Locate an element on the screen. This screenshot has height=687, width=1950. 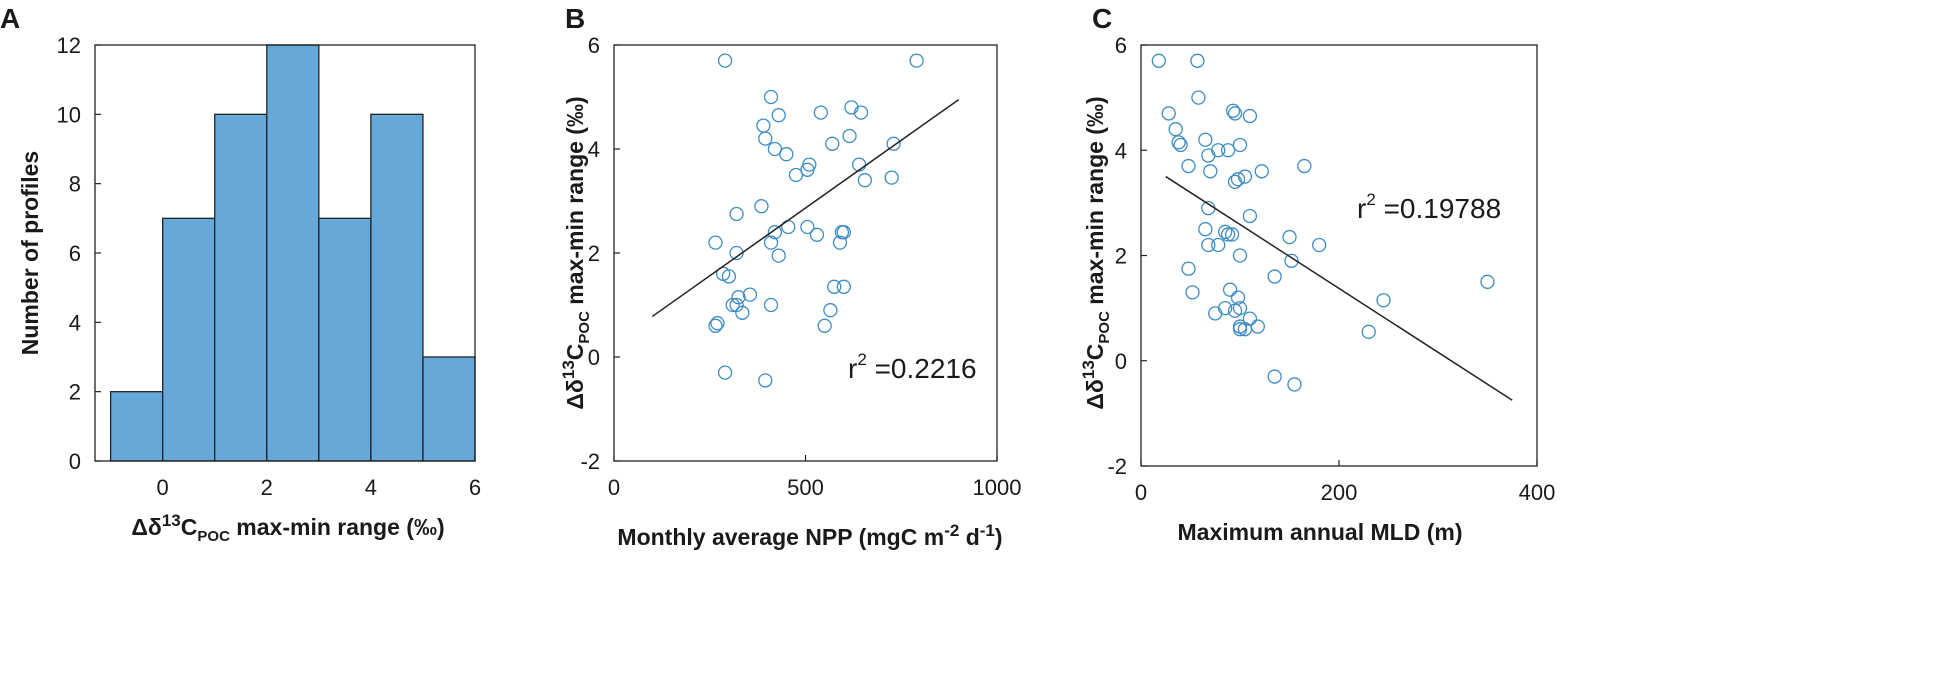
y-axis-label-delta: Δδ is located at coordinates (1095, 394).